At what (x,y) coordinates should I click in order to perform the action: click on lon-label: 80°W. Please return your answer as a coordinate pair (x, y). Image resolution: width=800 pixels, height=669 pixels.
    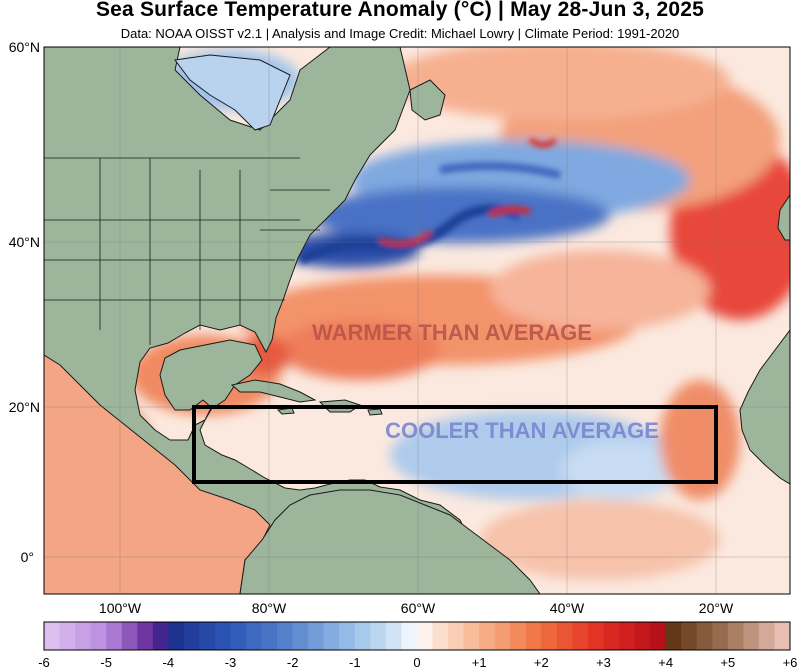
    Looking at the image, I should click on (269, 608).